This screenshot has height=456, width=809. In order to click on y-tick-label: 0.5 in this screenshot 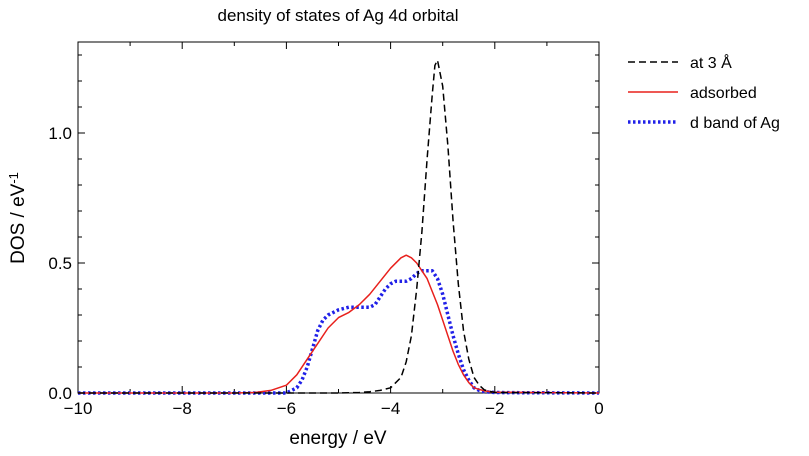, I will do `click(60, 263)`.